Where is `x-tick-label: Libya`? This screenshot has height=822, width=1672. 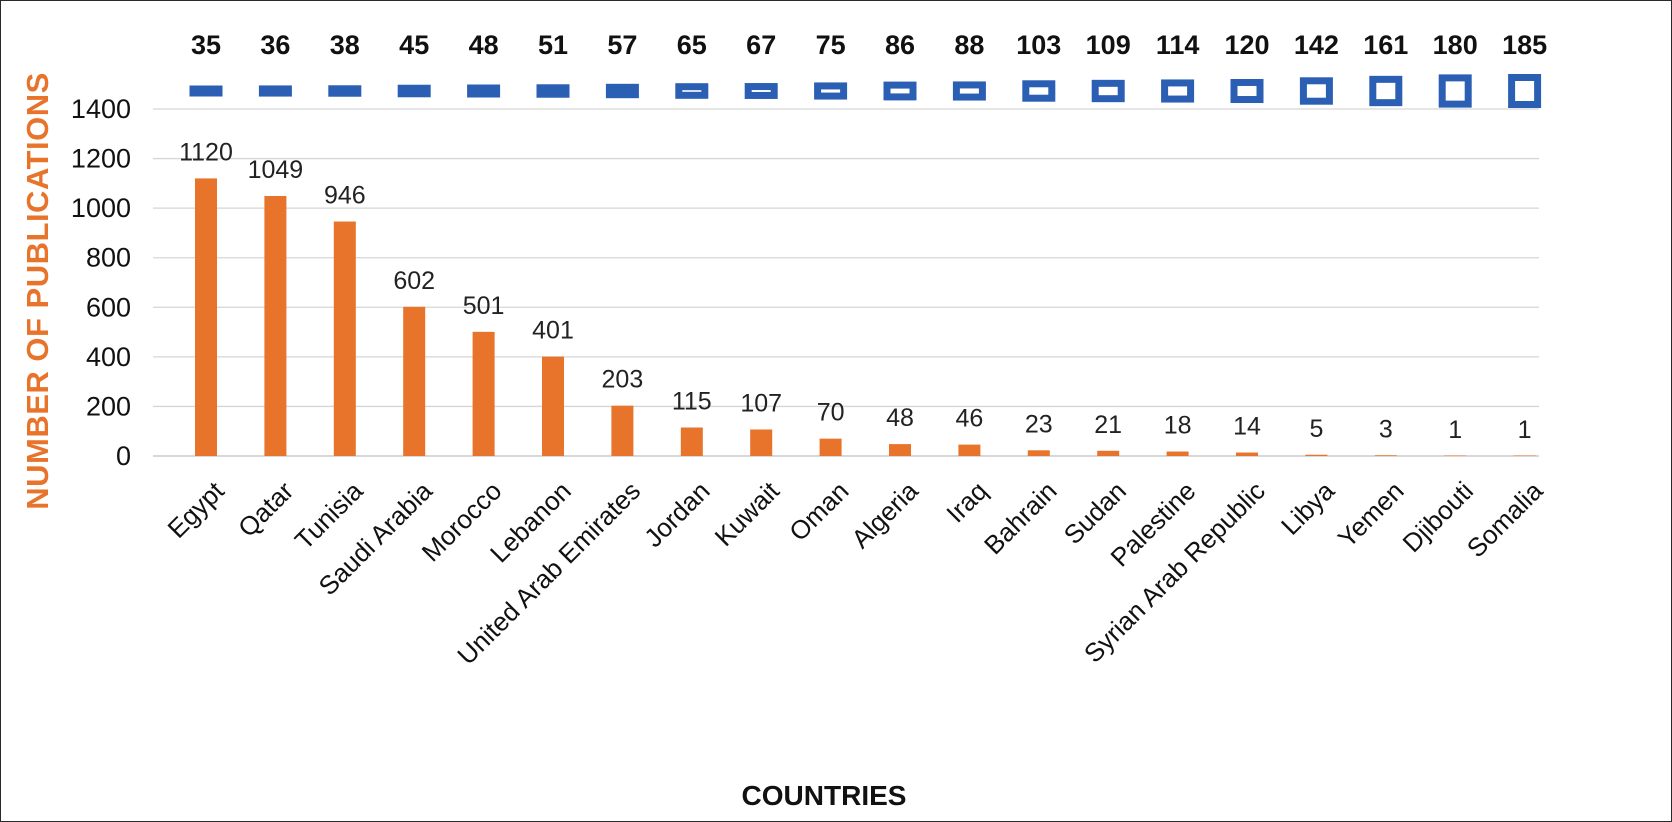
x-tick-label: Libya is located at coordinates (1308, 508).